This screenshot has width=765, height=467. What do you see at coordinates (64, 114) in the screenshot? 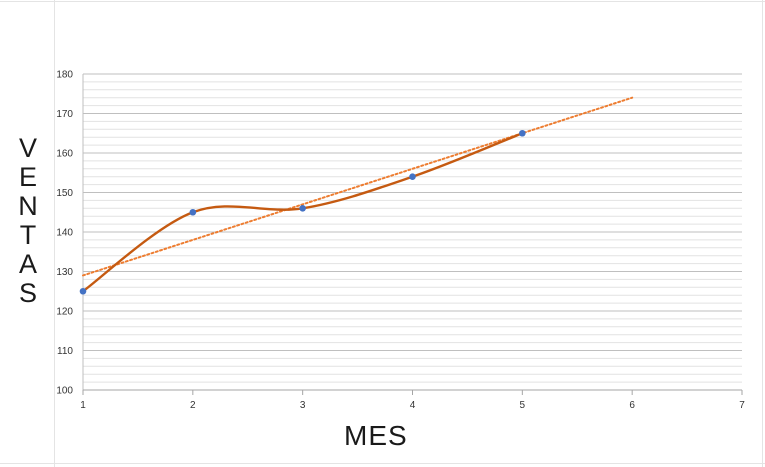
I see `y-tick-label: 170` at bounding box center [64, 114].